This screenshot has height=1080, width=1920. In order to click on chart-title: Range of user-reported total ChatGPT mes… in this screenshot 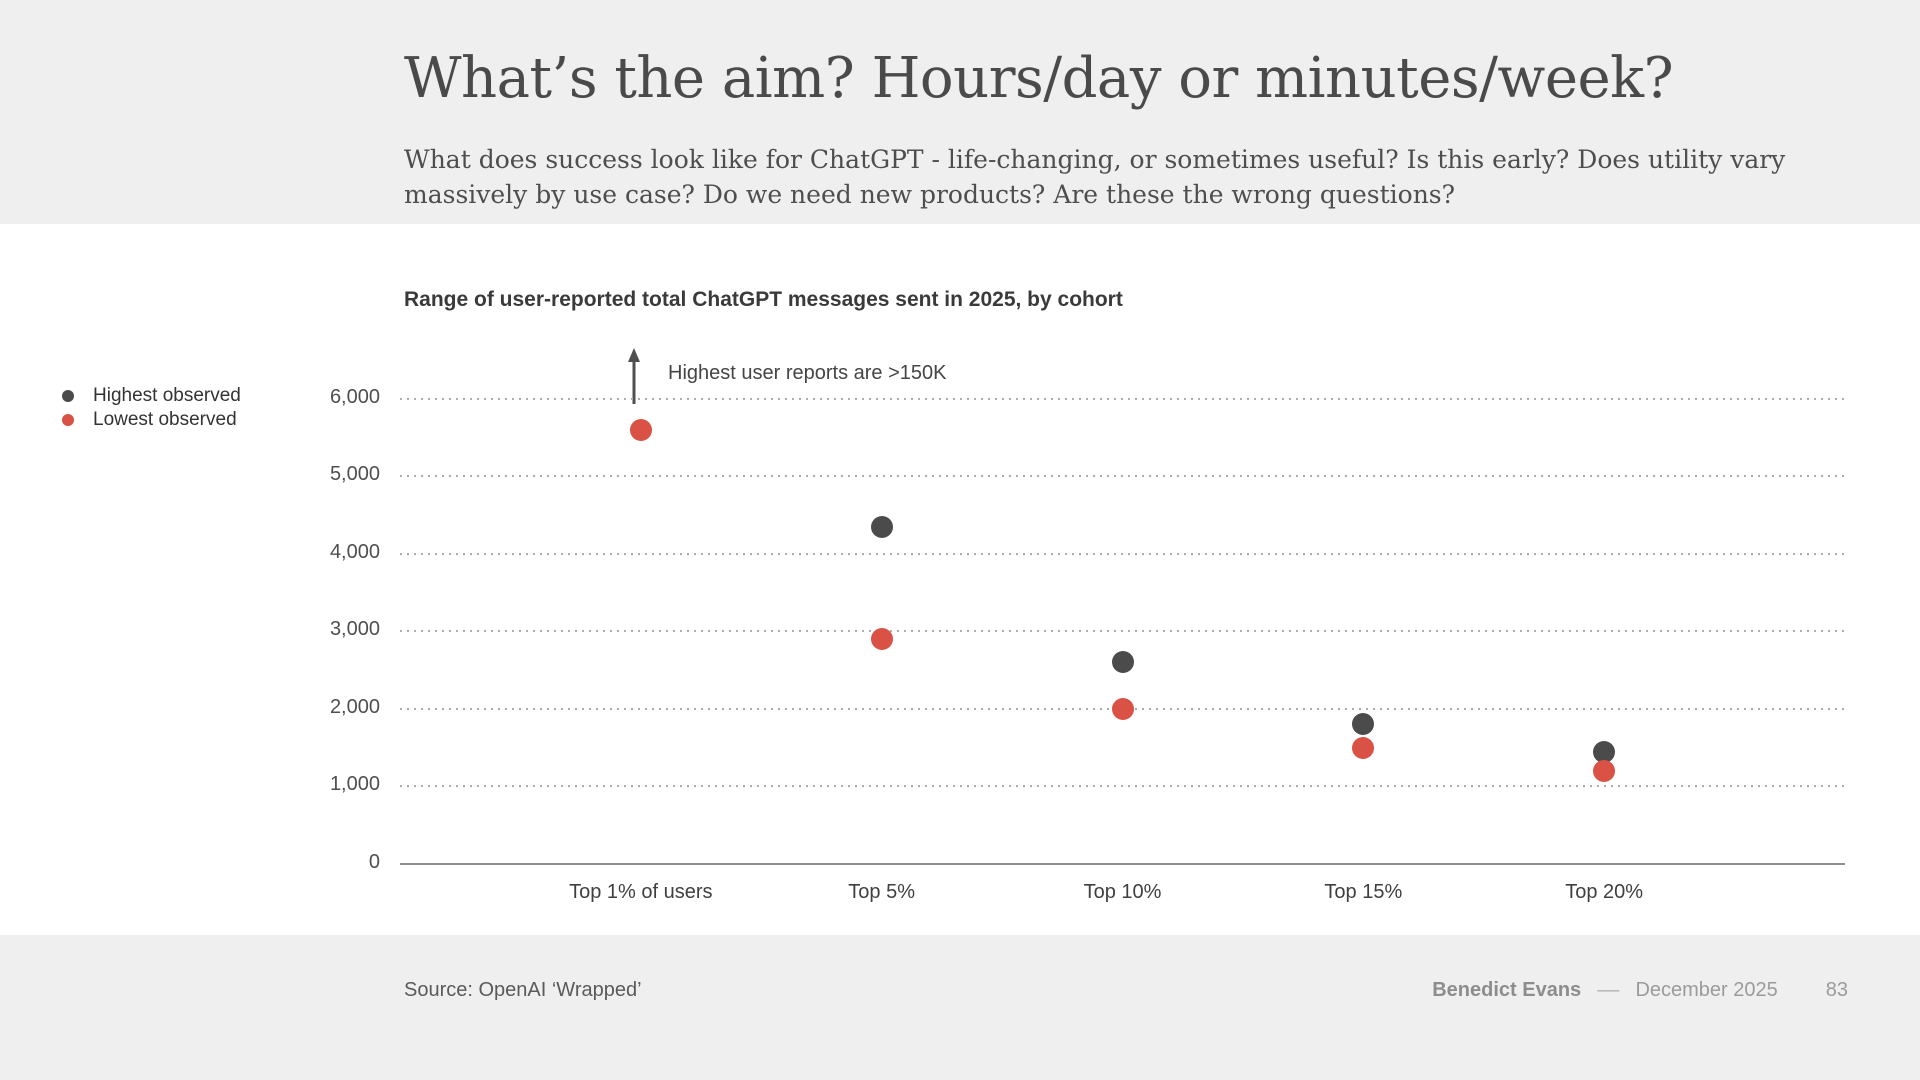, I will do `click(763, 299)`.